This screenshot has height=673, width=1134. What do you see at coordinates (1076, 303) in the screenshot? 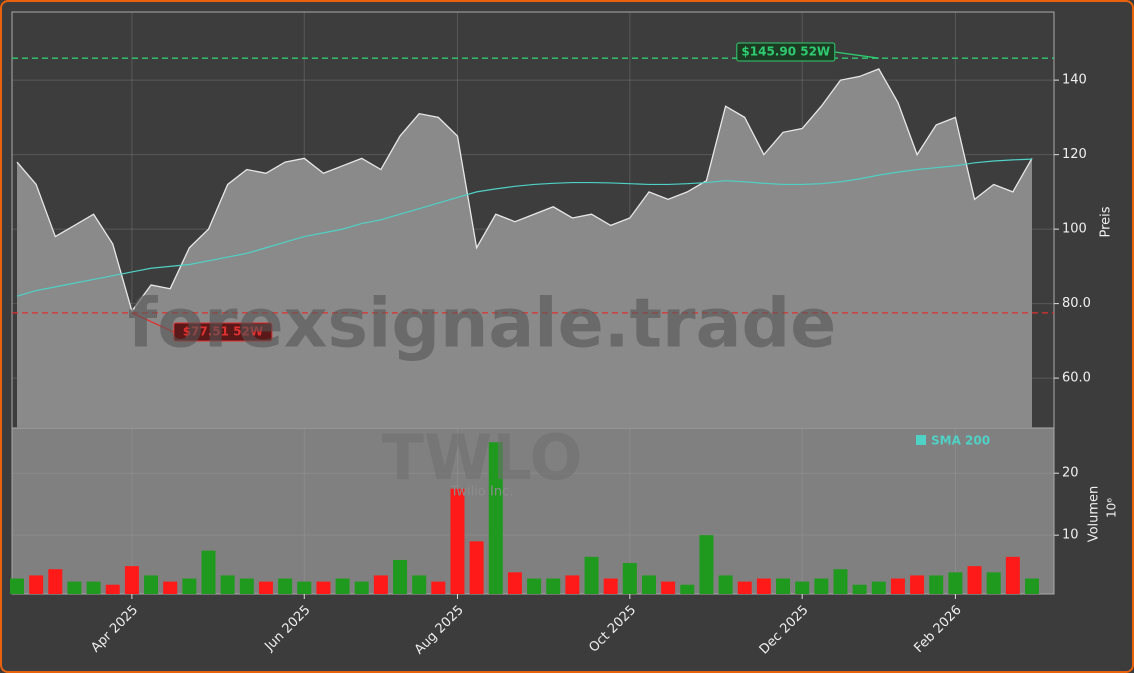
I see `y-tick-label: 80.0` at bounding box center [1076, 303].